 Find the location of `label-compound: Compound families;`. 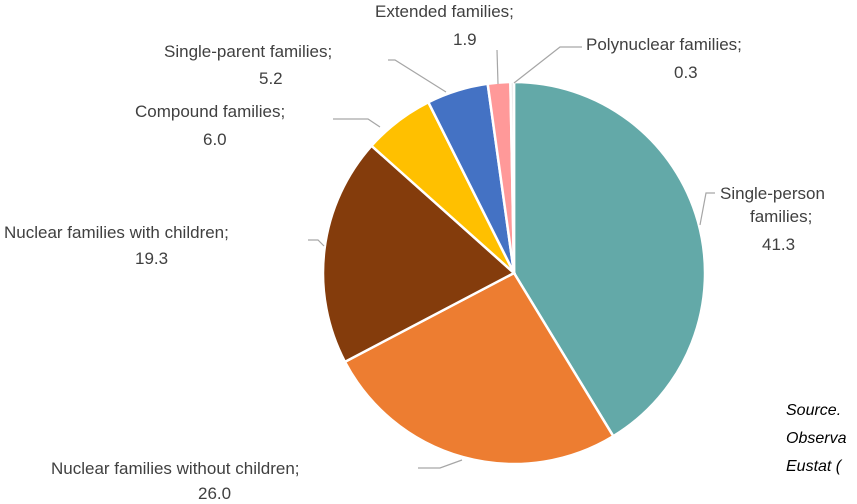

label-compound: Compound families; is located at coordinates (210, 111).